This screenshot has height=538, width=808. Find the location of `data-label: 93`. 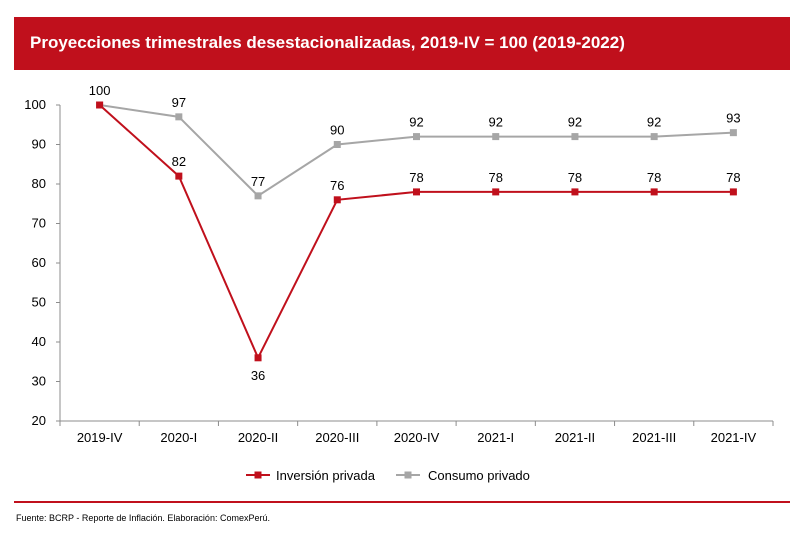

data-label: 93 is located at coordinates (733, 118).